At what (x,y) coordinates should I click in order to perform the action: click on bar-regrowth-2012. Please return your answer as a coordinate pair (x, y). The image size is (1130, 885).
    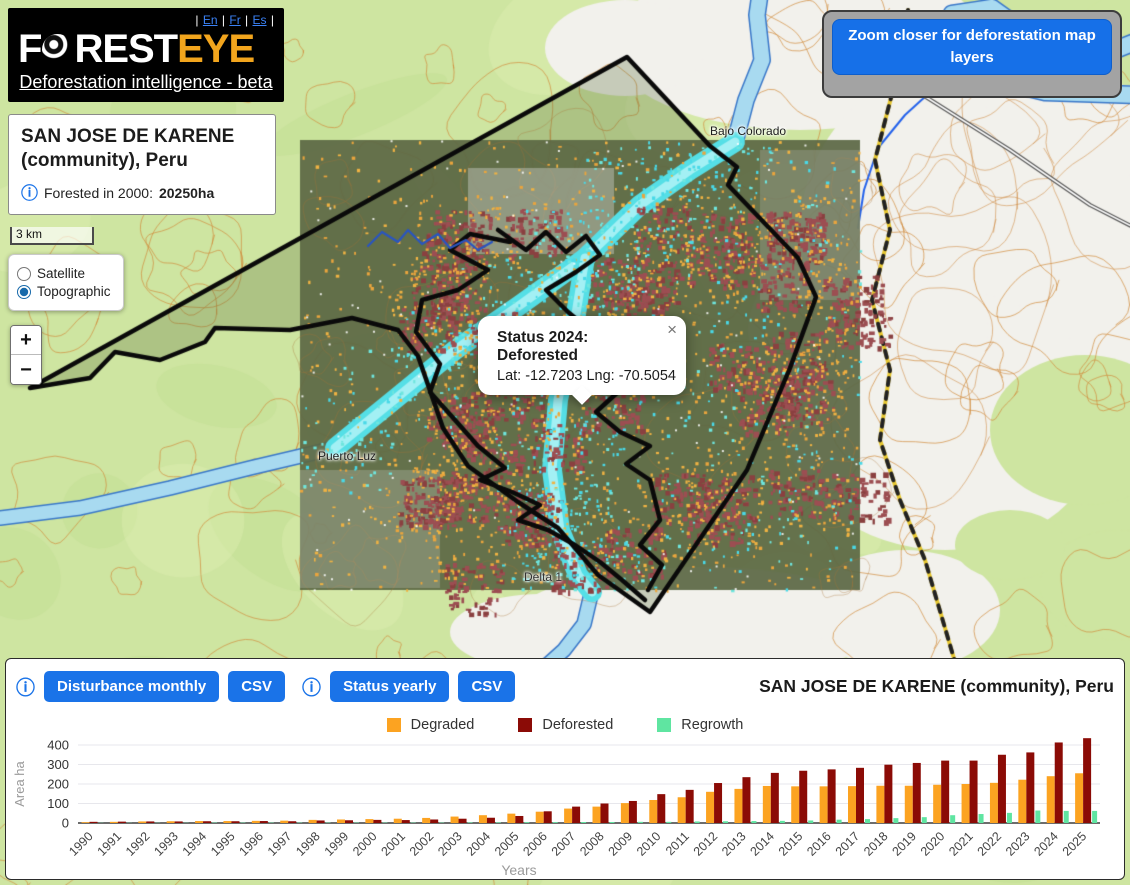
    Looking at the image, I should click on (726, 822).